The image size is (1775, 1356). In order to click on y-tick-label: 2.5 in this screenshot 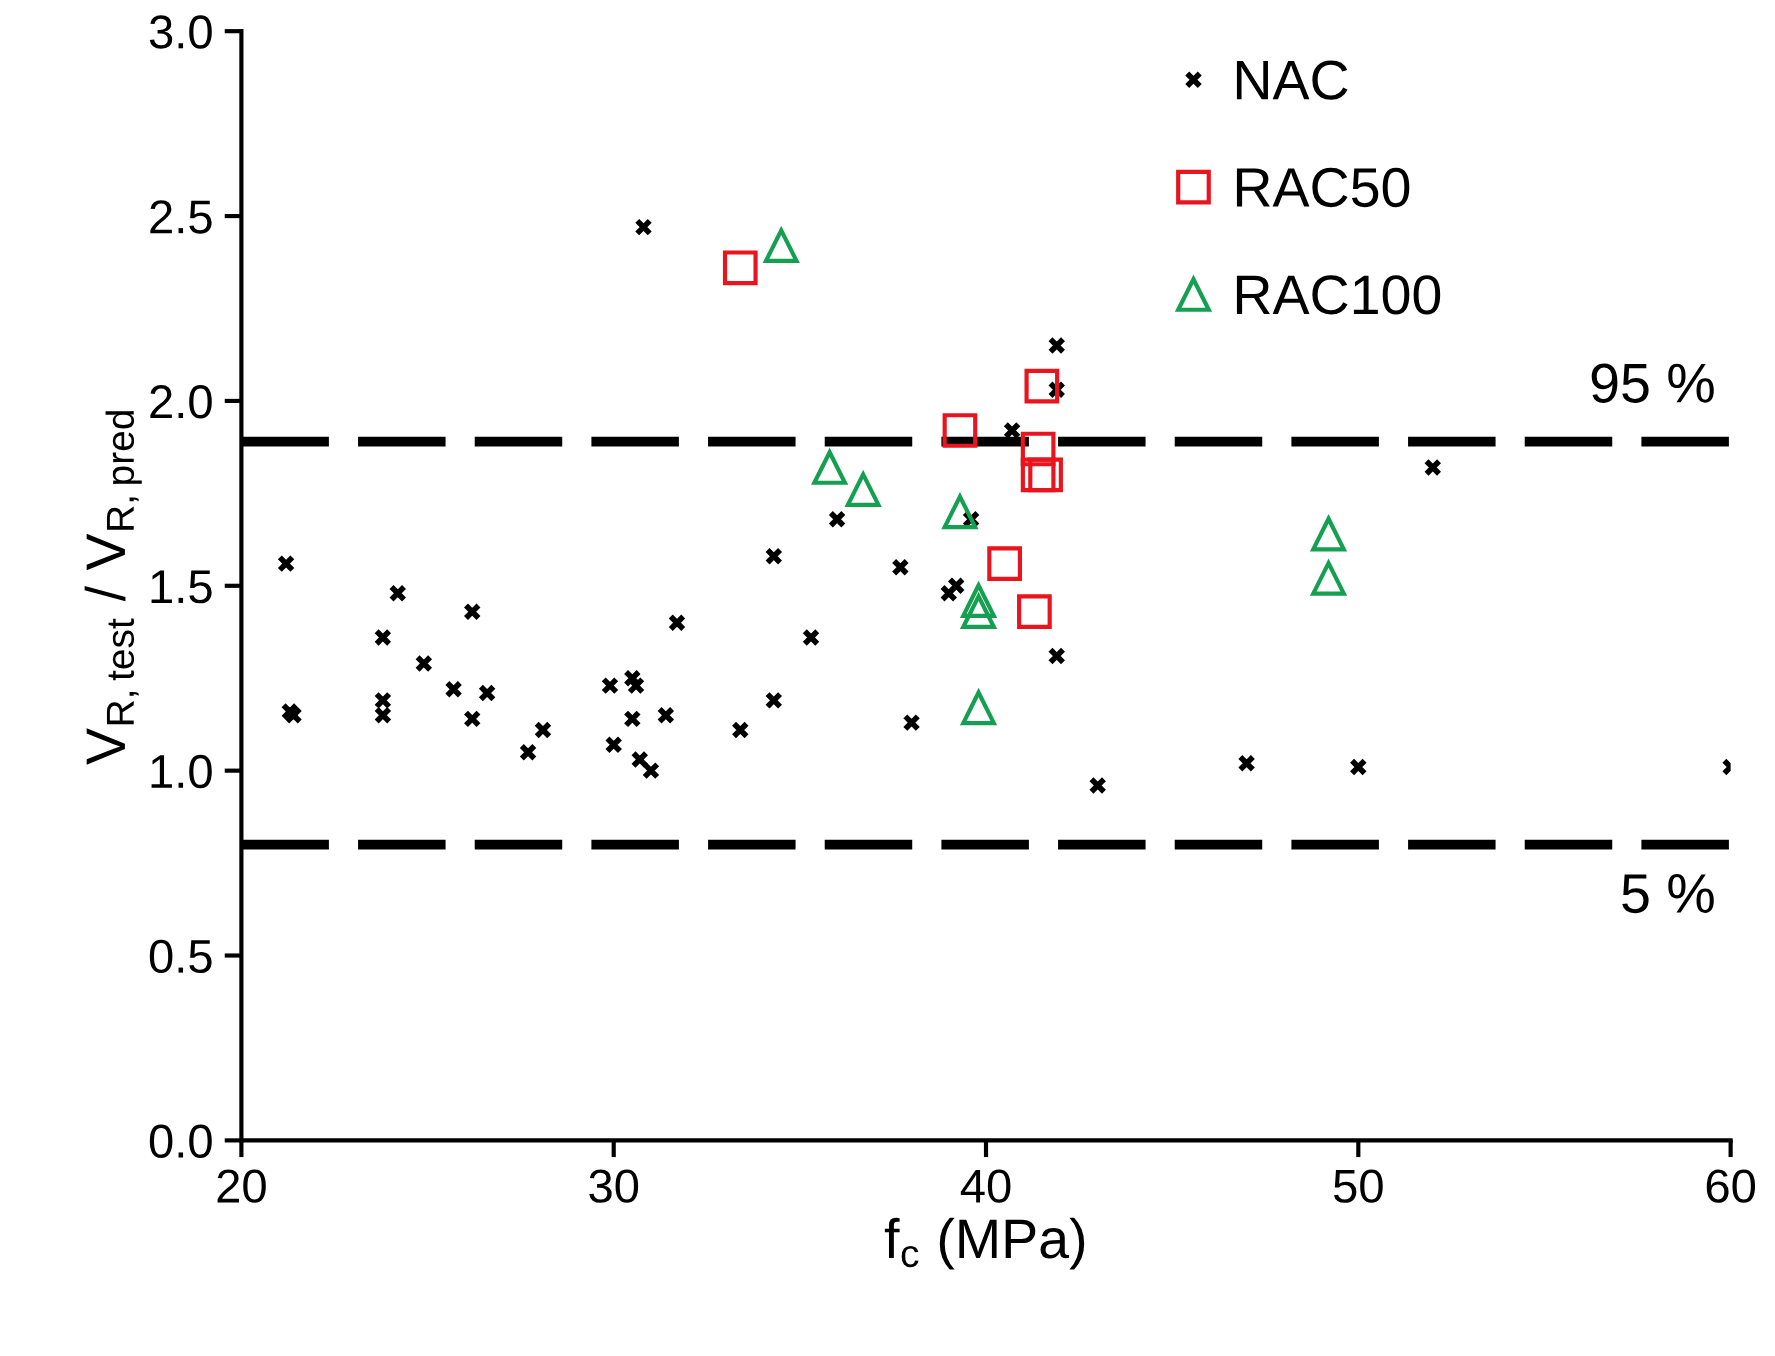, I will do `click(181, 217)`.